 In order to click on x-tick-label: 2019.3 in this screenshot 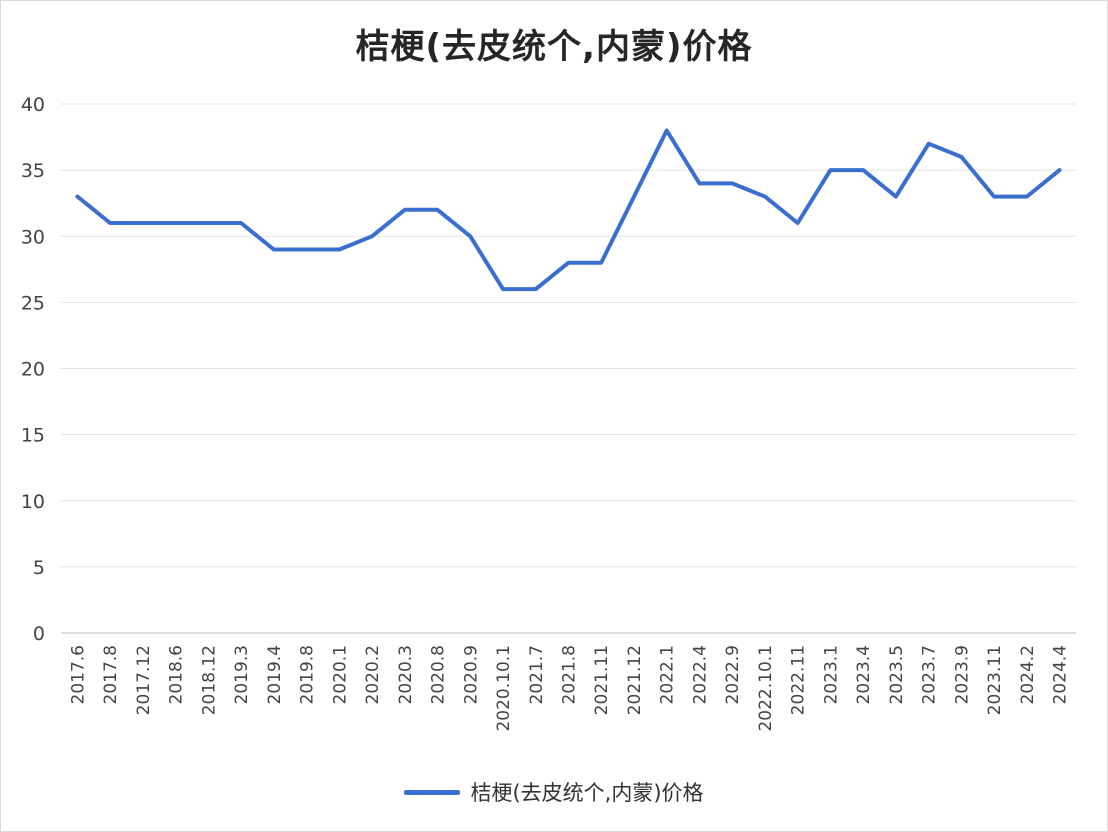, I will do `click(242, 674)`.